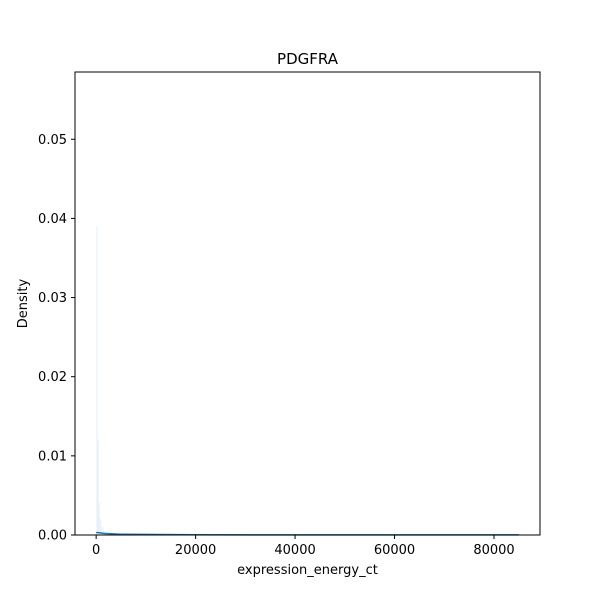 The width and height of the screenshot is (600, 604). I want to click on x-axis: 0 20000 40000 60000 80000, so click(303, 546).